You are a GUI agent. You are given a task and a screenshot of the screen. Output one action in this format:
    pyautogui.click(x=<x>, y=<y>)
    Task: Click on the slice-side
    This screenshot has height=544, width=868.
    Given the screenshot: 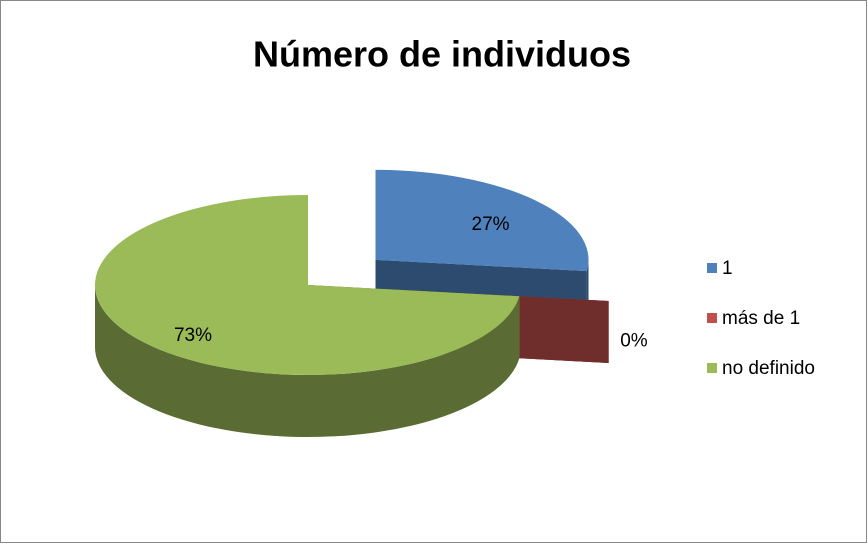 What is the action you would take?
    pyautogui.click(x=307, y=361)
    